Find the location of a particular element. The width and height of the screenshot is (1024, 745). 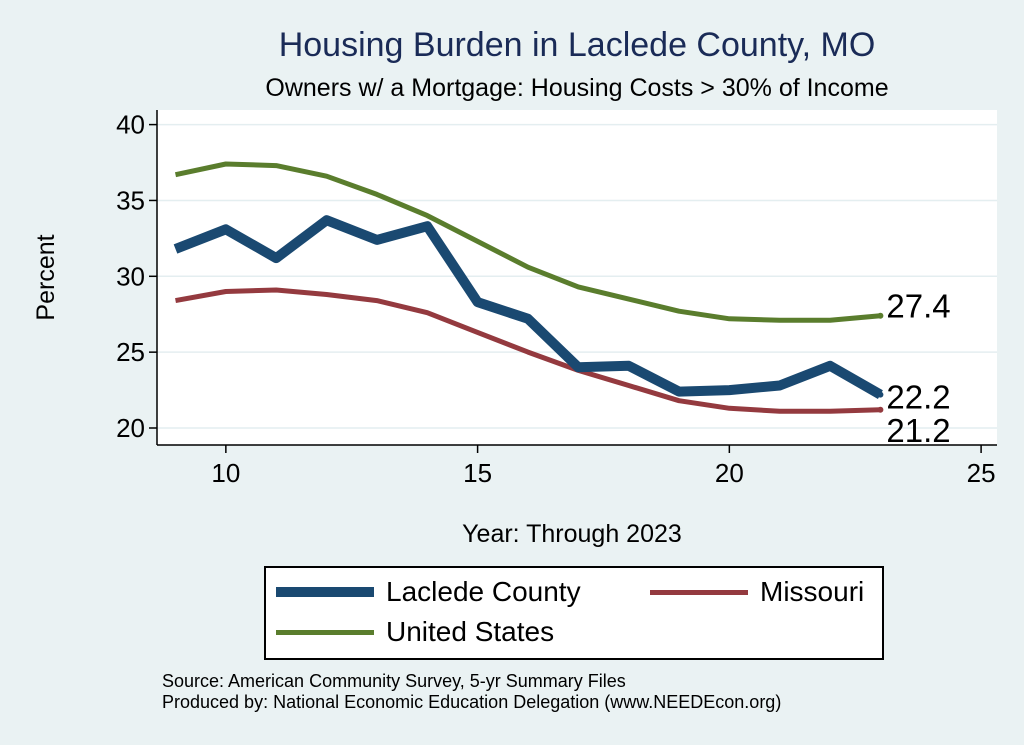

chart-title: Housing Burden in Laclede County, MO is located at coordinates (577, 45).